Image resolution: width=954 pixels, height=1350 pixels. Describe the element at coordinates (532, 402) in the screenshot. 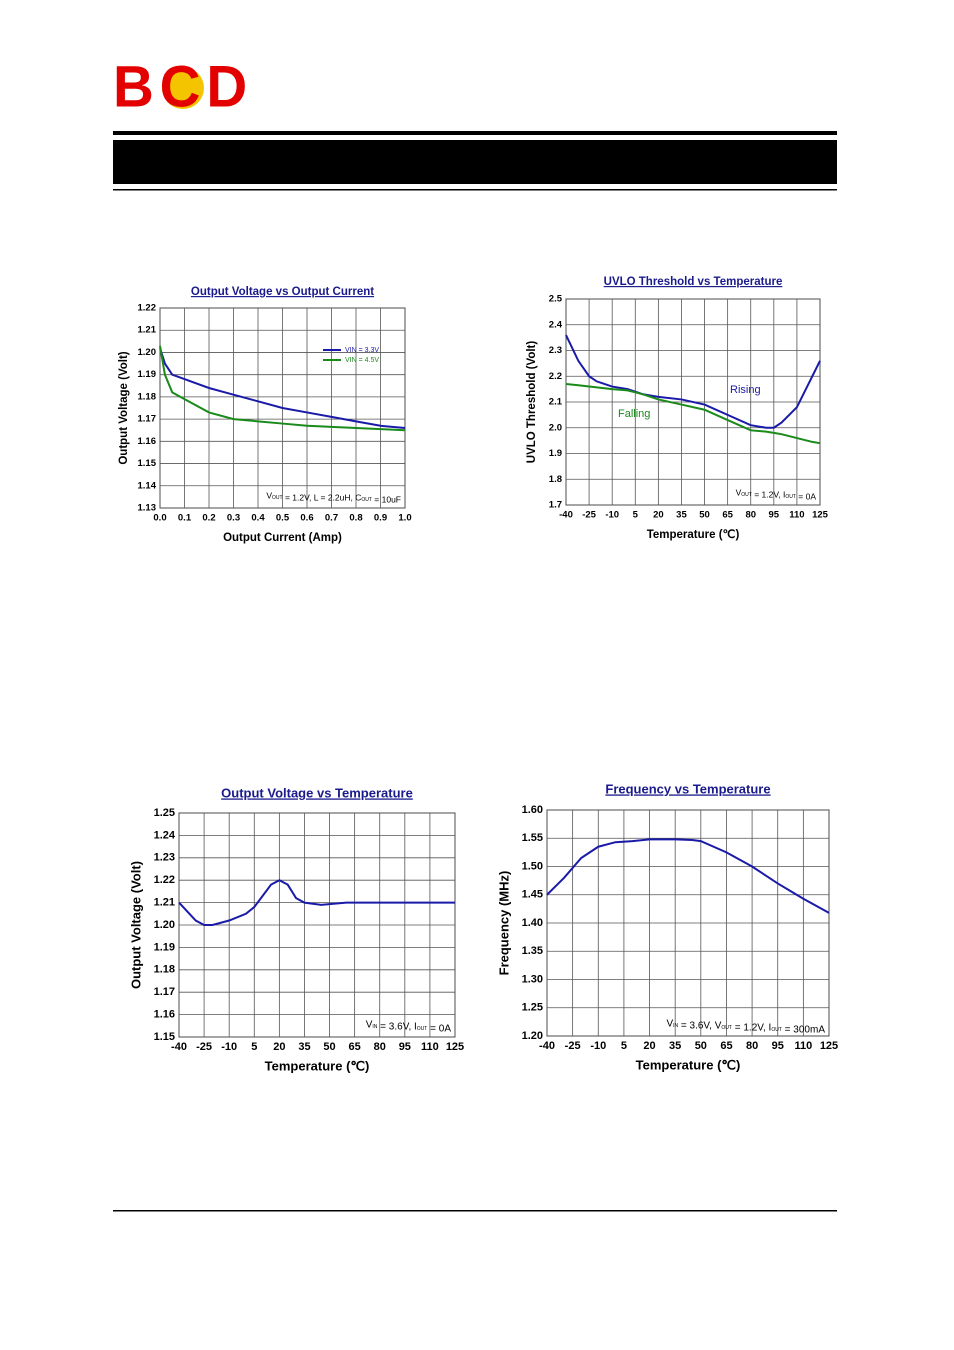

I see `y-axis-label: UVLO Threshold (Volt)` at that location.